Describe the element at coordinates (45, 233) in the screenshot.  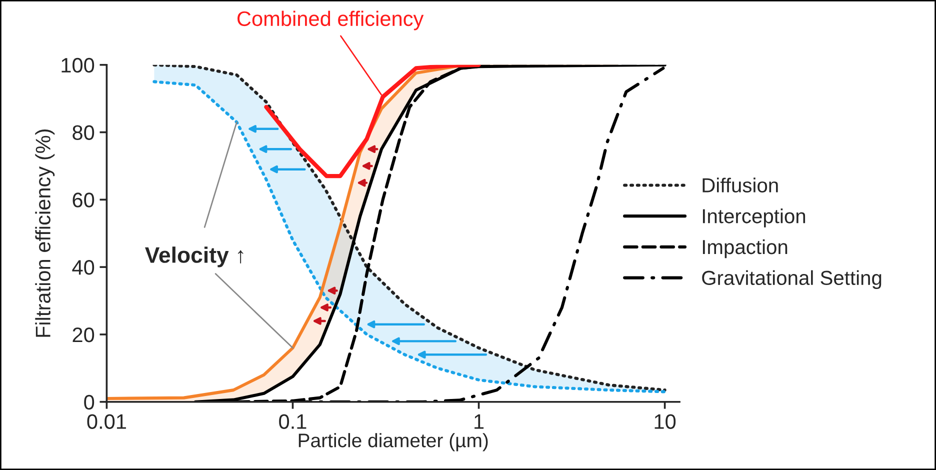
I see `y-axis-title: Filtration efficiency (%)` at that location.